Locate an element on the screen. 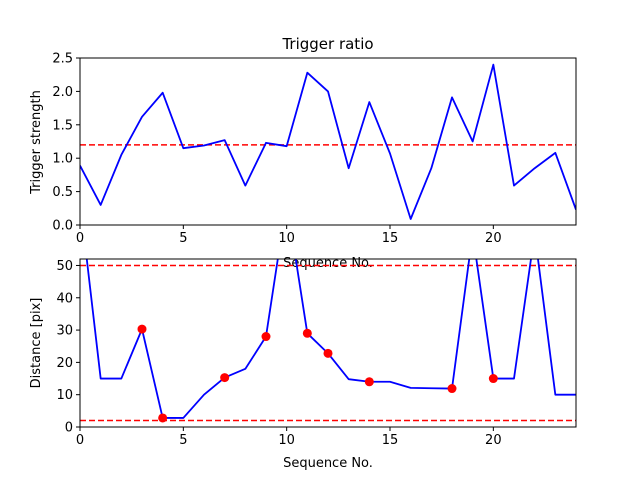 The width and height of the screenshot is (640, 480). y-tick-label: 0.5 is located at coordinates (62, 192).